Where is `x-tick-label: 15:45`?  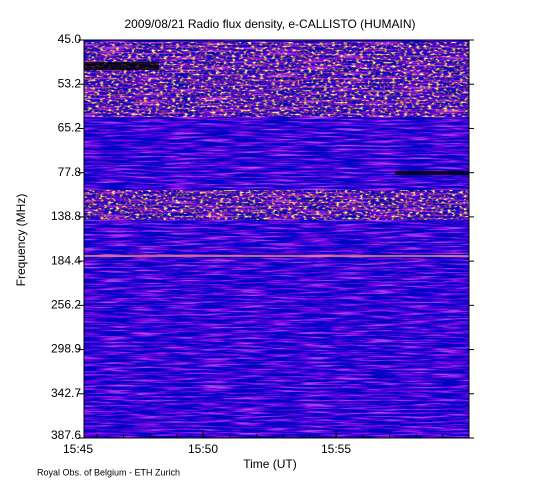
x-tick-label: 15:45 is located at coordinates (78, 449).